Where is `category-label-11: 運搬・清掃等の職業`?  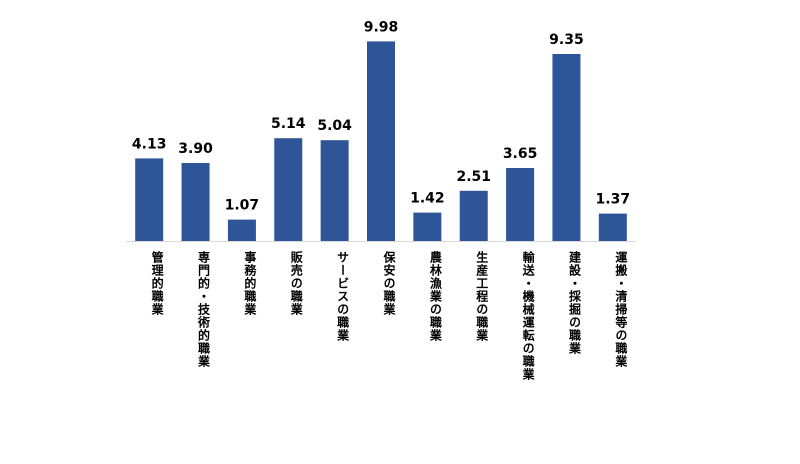 category-label-11: 運搬・清掃等の職業 is located at coordinates (621, 309).